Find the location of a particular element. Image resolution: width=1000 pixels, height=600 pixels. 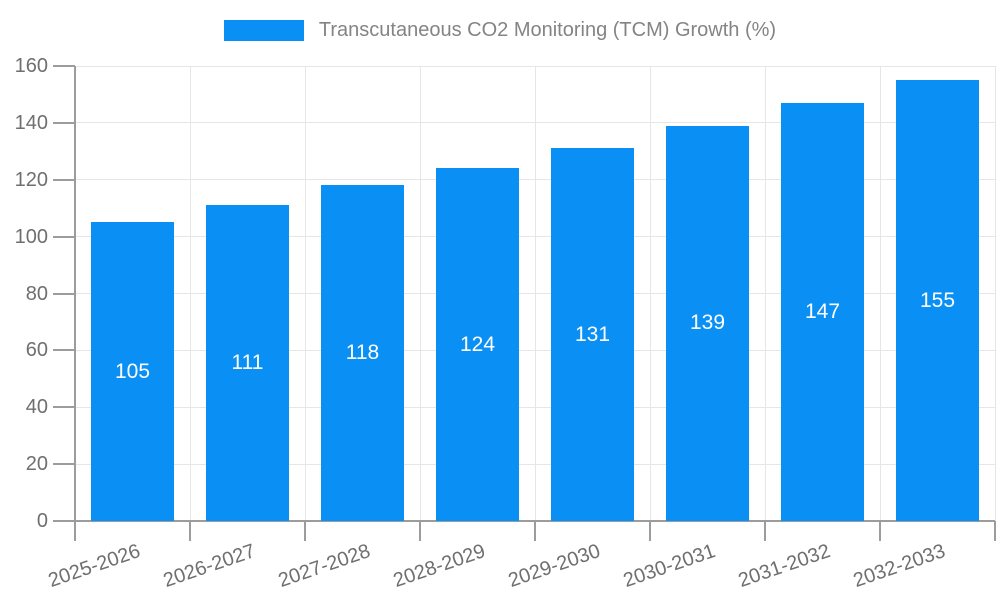

bar-value-label: 118 is located at coordinates (362, 353).